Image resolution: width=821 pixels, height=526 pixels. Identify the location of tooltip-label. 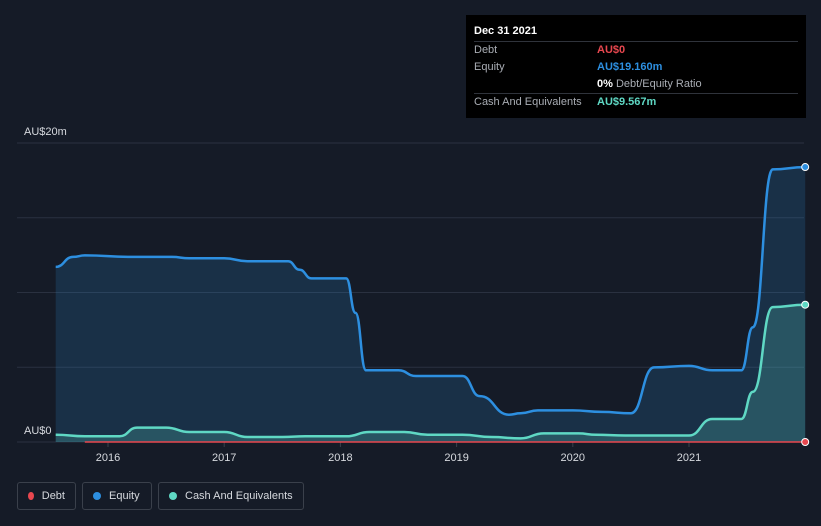
(535, 84).